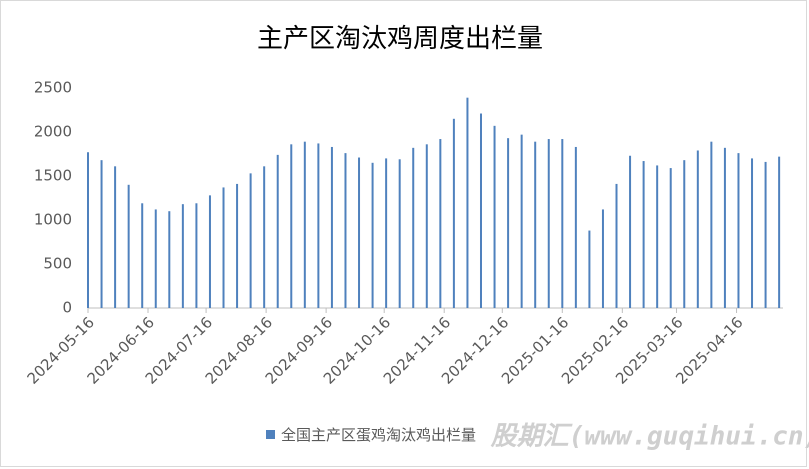 This screenshot has height=469, width=809. What do you see at coordinates (378, 435) in the screenshot?
I see `legend-label: 全国主产区蛋鸡淘汰鸡出栏量` at bounding box center [378, 435].